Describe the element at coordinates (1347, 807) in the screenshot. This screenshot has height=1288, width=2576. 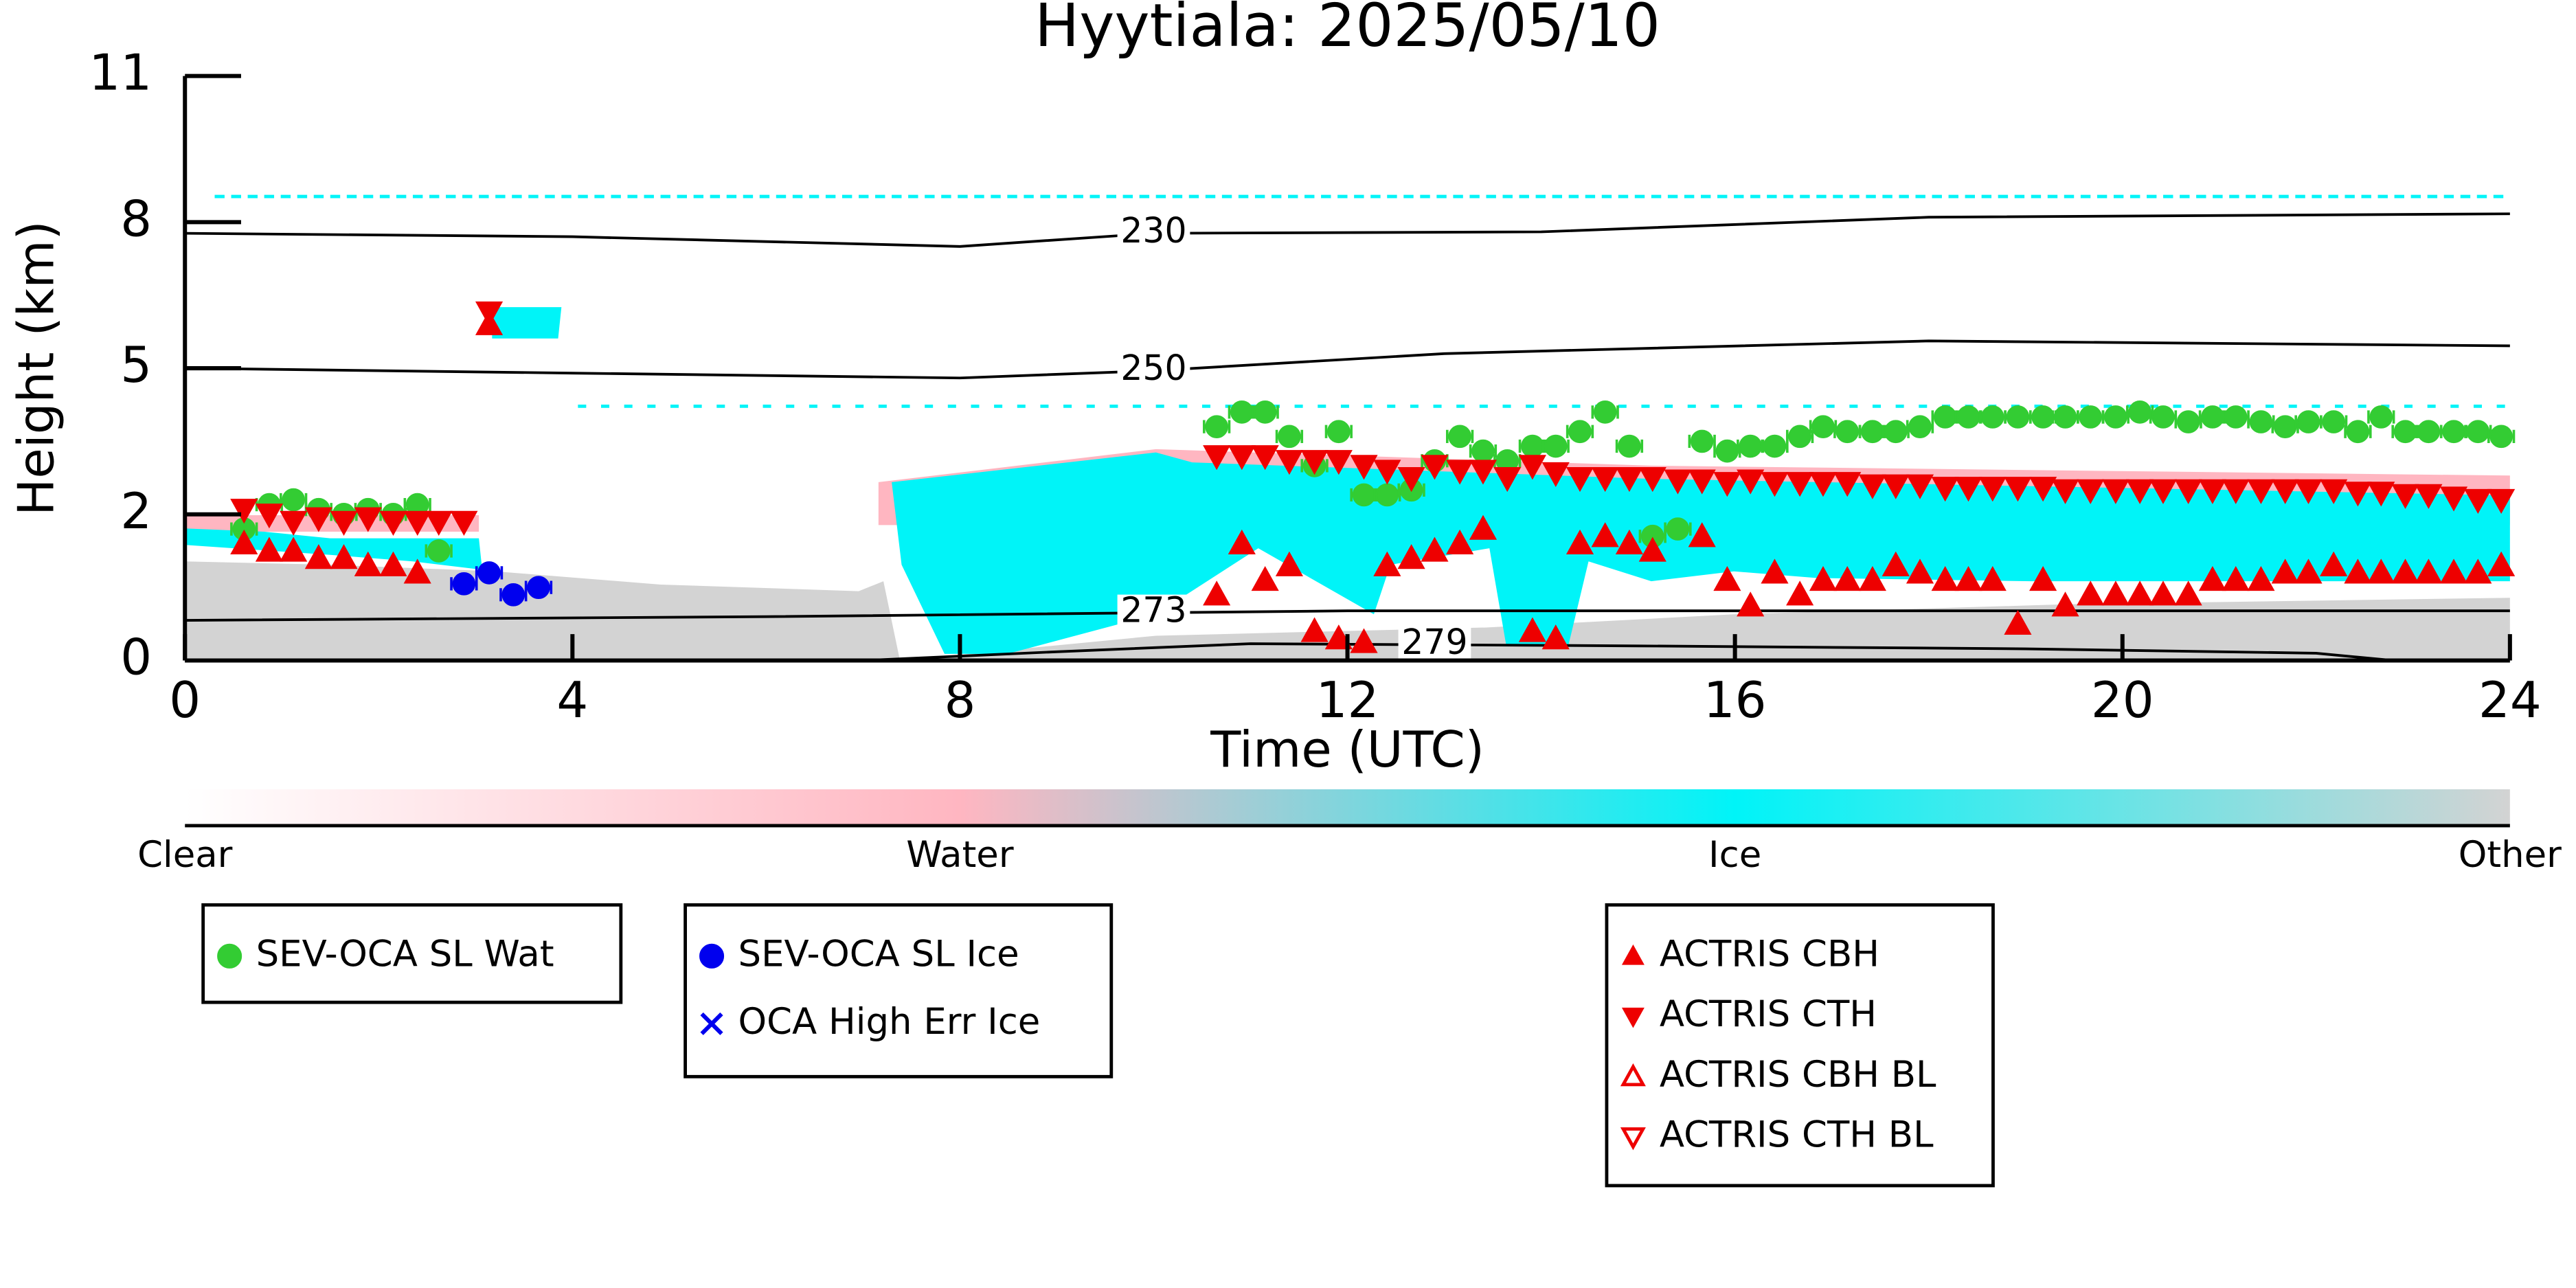
I see `colorbar` at that location.